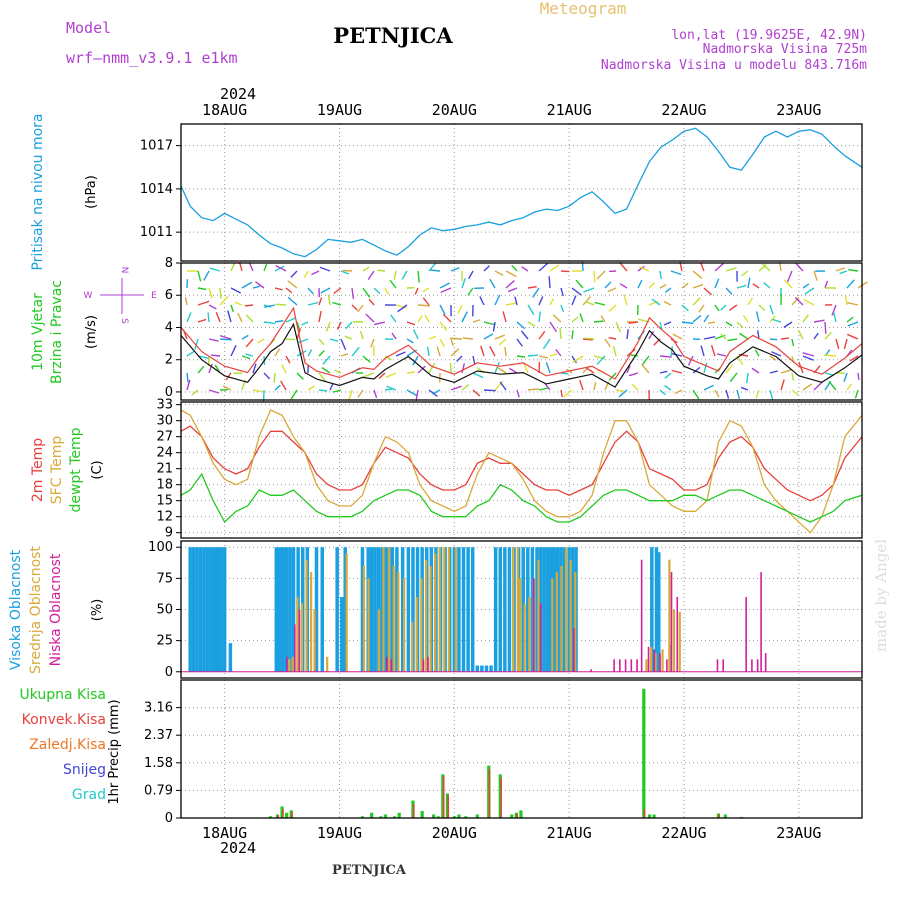  Describe the element at coordinates (67, 745) in the screenshot. I see `precip-legend-frozen: Zaledj.Kisa` at that location.